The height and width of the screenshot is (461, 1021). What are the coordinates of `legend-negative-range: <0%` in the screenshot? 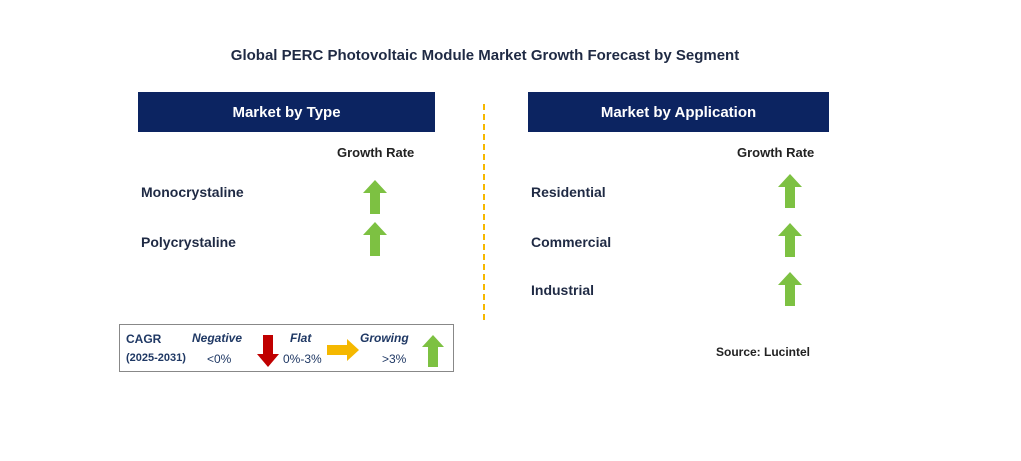 It's located at (219, 359).